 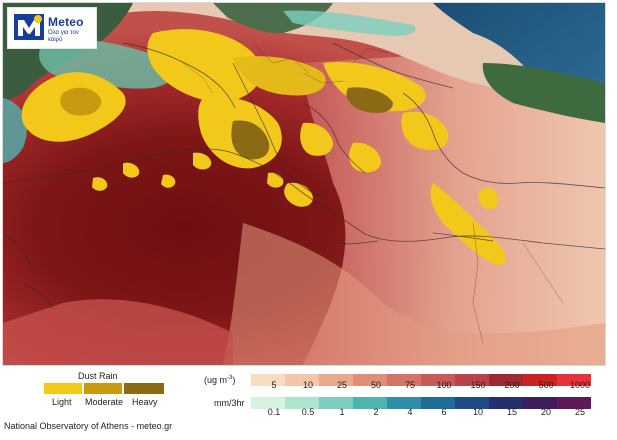 What do you see at coordinates (63, 388) in the screenshot?
I see `dust-rain-light-swatch` at bounding box center [63, 388].